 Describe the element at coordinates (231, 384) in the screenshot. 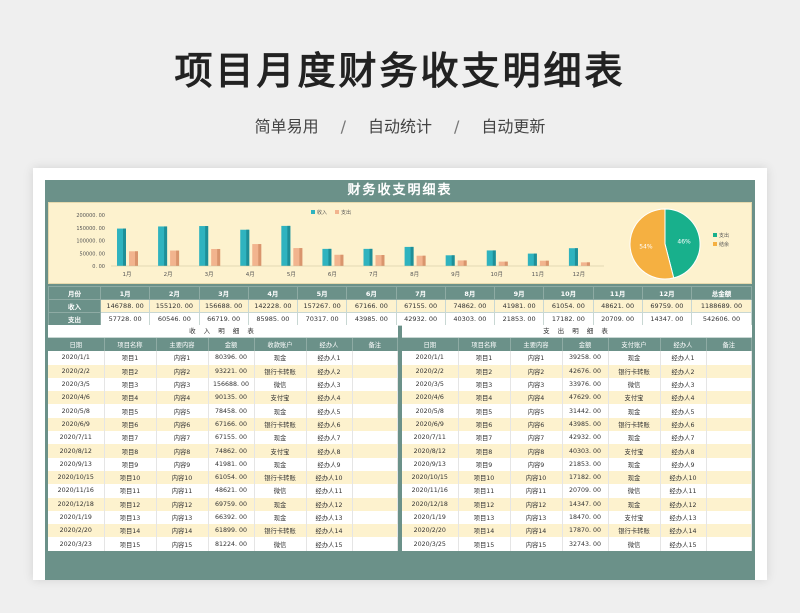

I see `income-detail-cell: 156688. 00` at that location.